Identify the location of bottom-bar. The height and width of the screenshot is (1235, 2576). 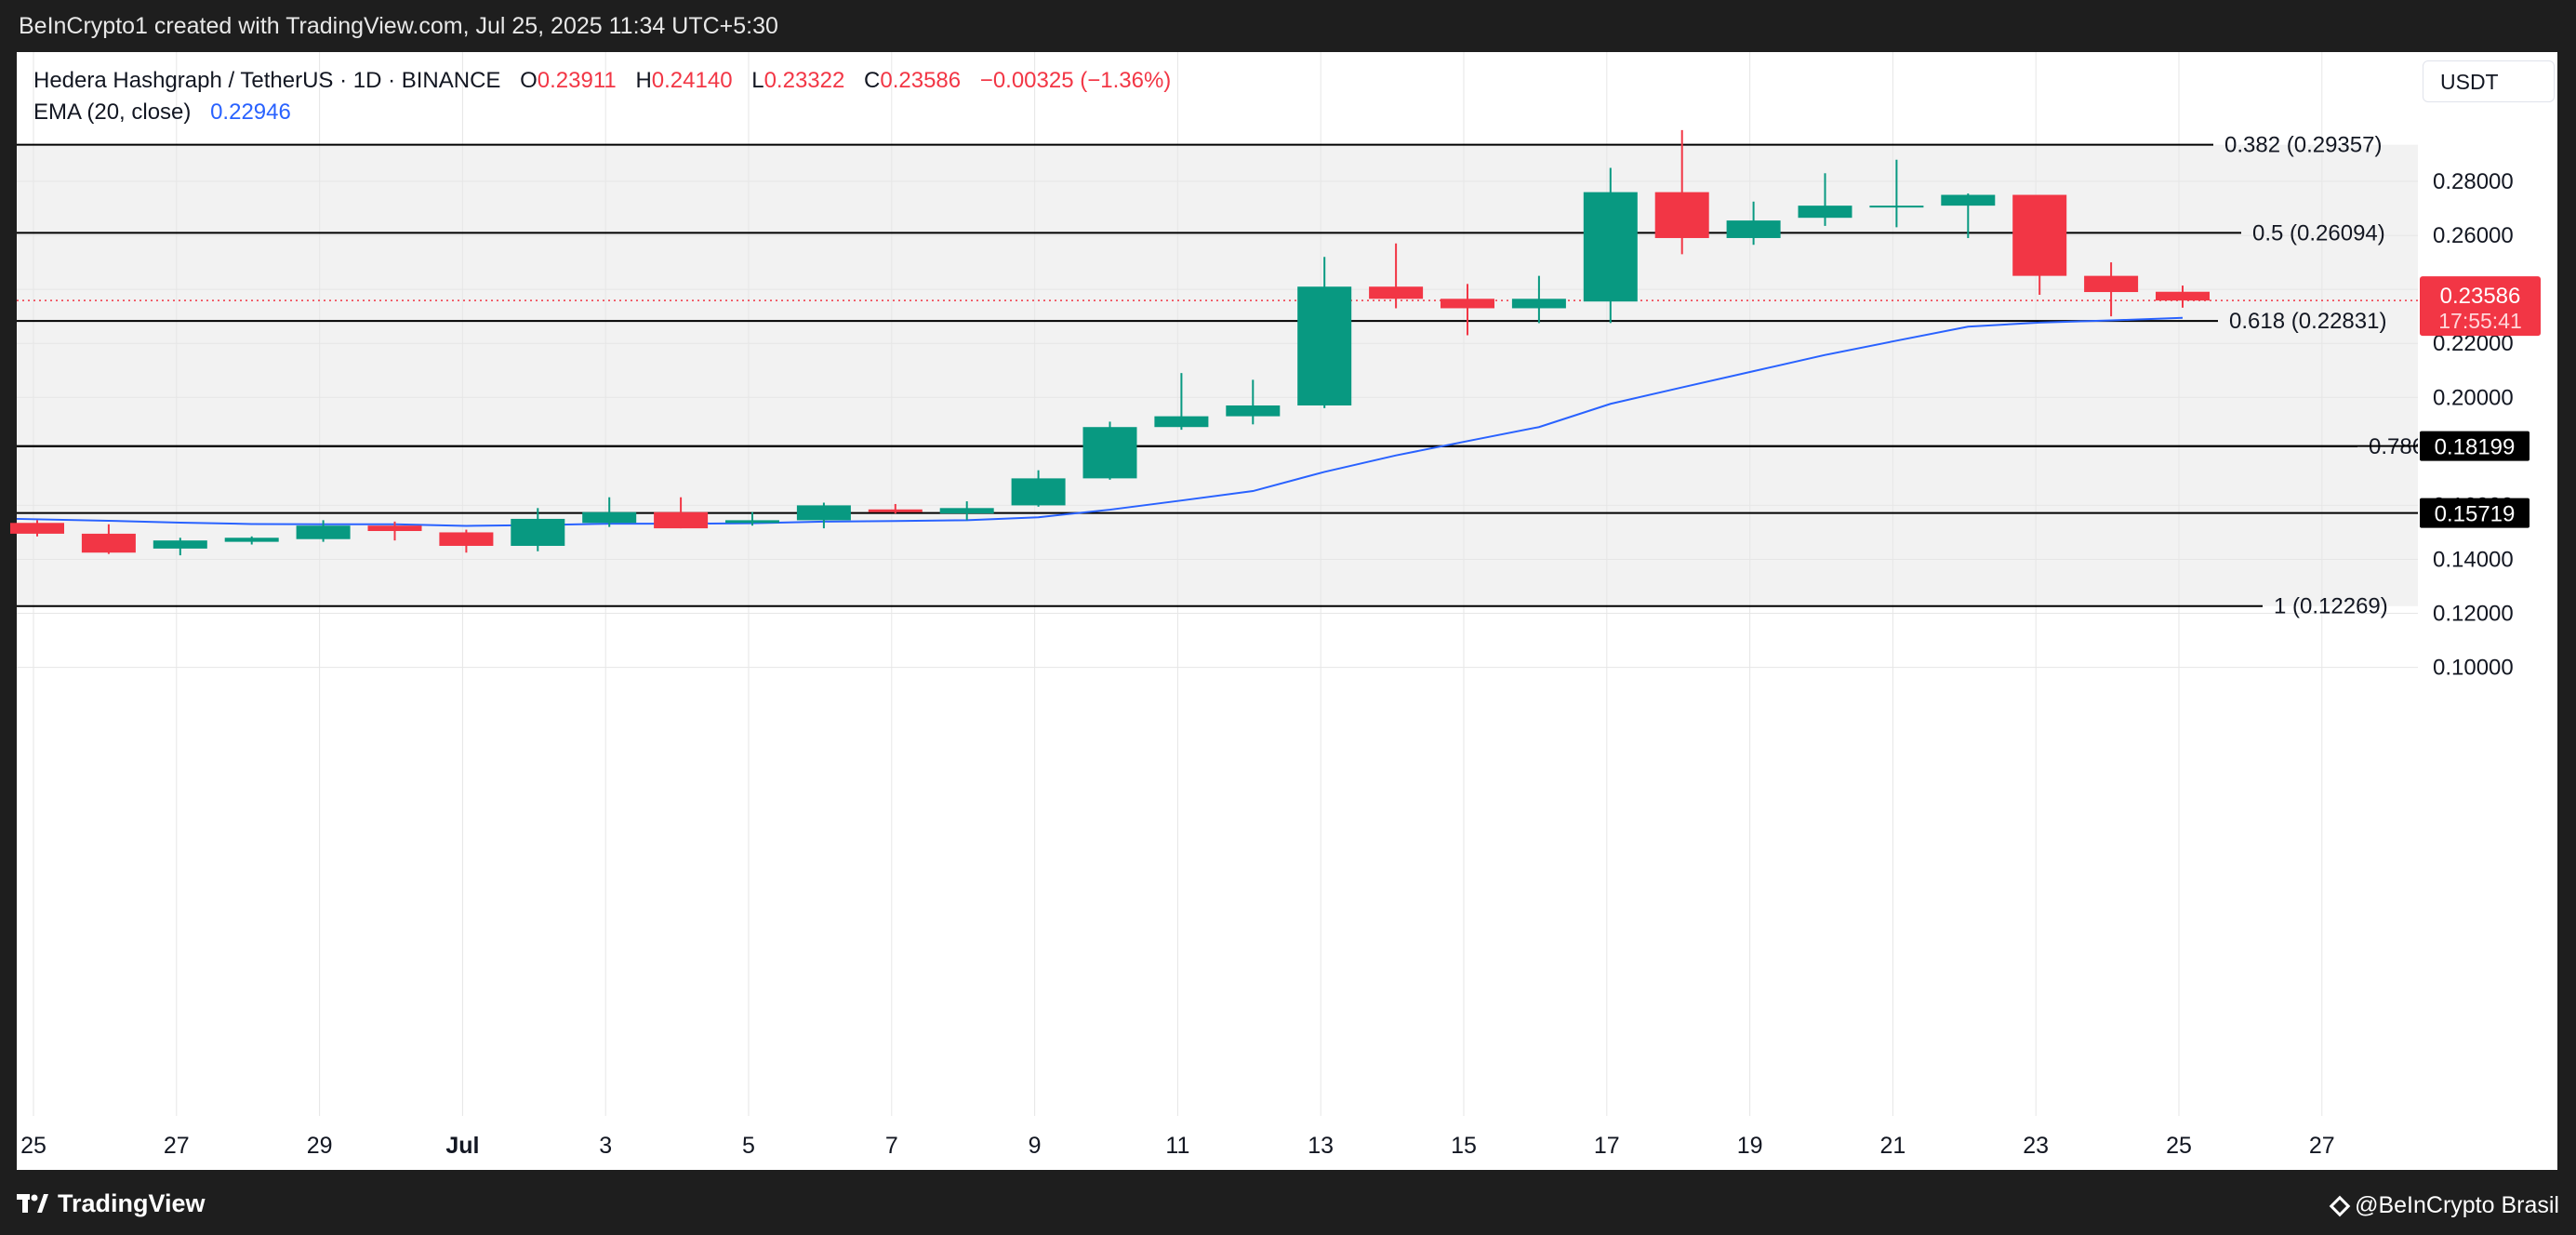
(1288, 1202).